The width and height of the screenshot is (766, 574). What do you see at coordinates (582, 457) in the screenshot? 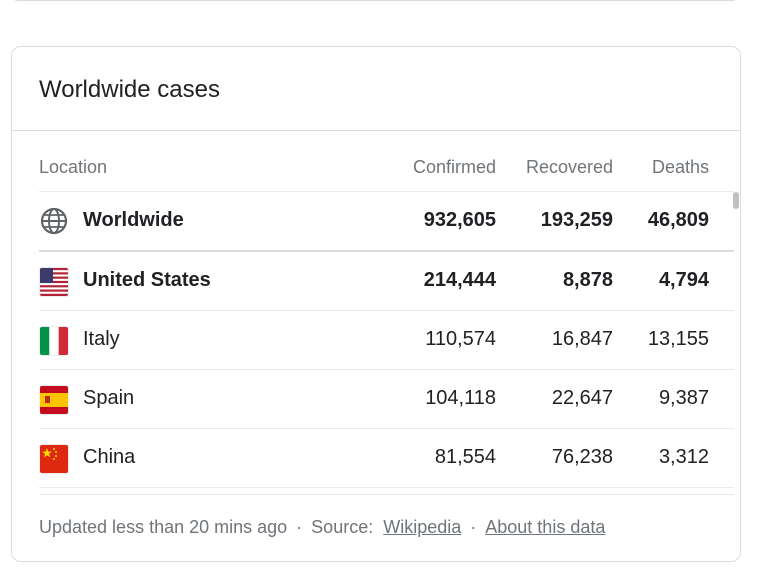
I see `row-recovered: 76,238` at bounding box center [582, 457].